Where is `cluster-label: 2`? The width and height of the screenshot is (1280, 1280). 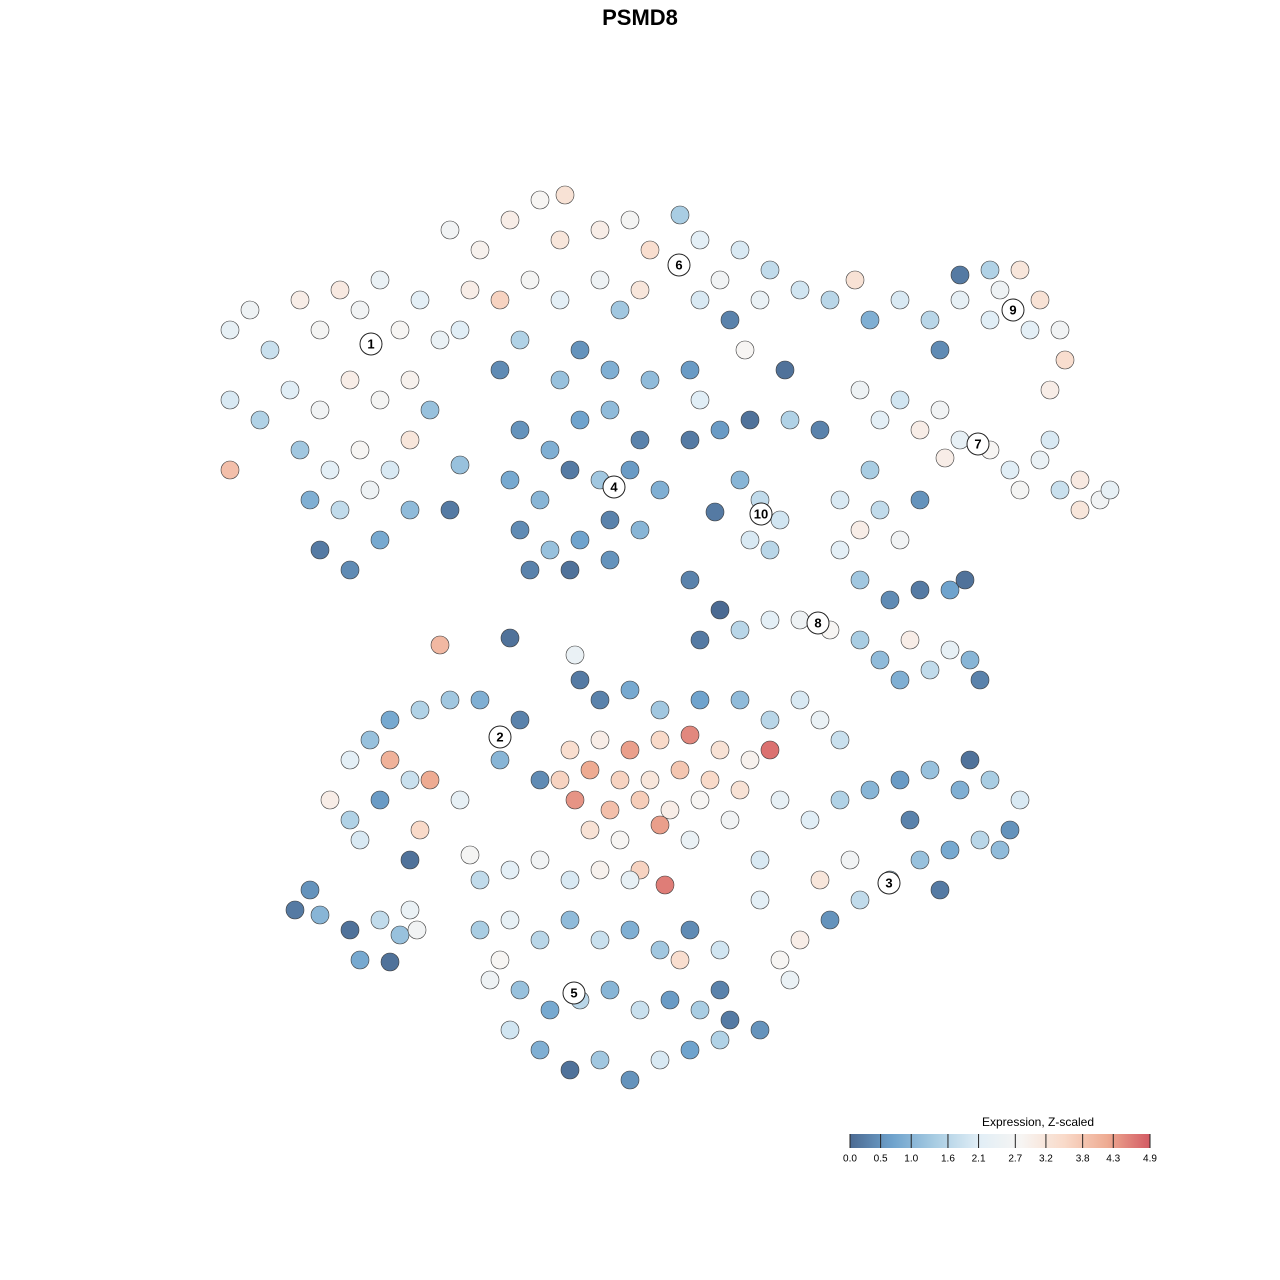
cluster-label: 2 is located at coordinates (499, 736).